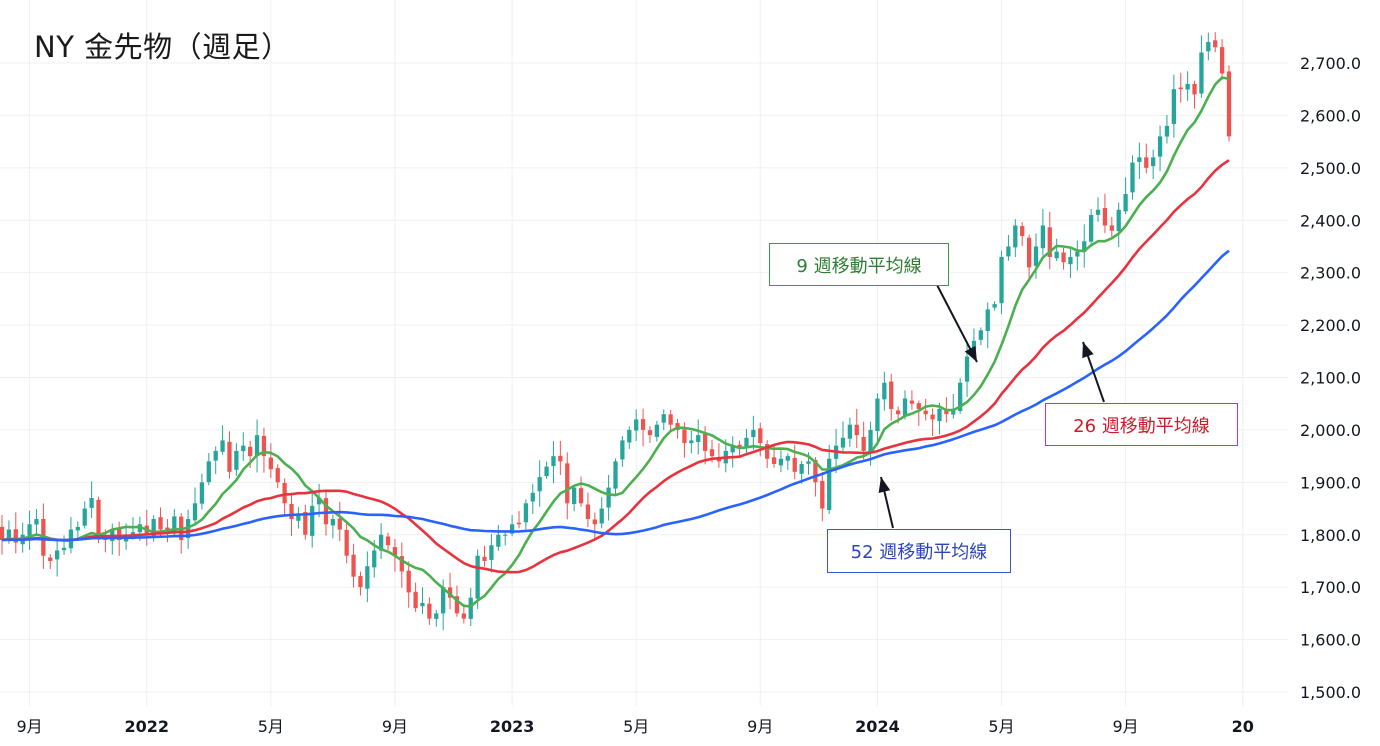  What do you see at coordinates (1330, 535) in the screenshot?
I see `y-tick-label: 1,800.0` at bounding box center [1330, 535].